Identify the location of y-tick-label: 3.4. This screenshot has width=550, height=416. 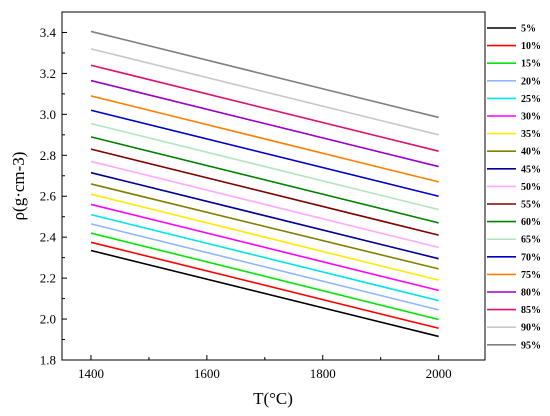
(48, 32).